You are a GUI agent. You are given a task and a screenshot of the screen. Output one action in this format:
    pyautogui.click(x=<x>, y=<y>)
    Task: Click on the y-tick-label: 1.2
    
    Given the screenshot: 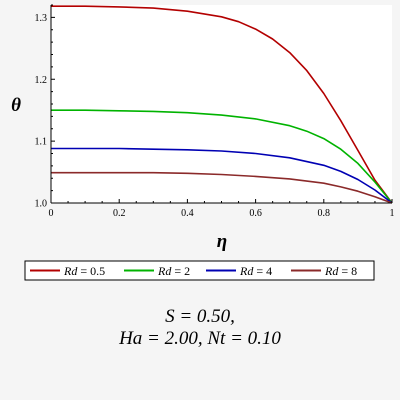 What is the action you would take?
    pyautogui.click(x=41, y=80)
    